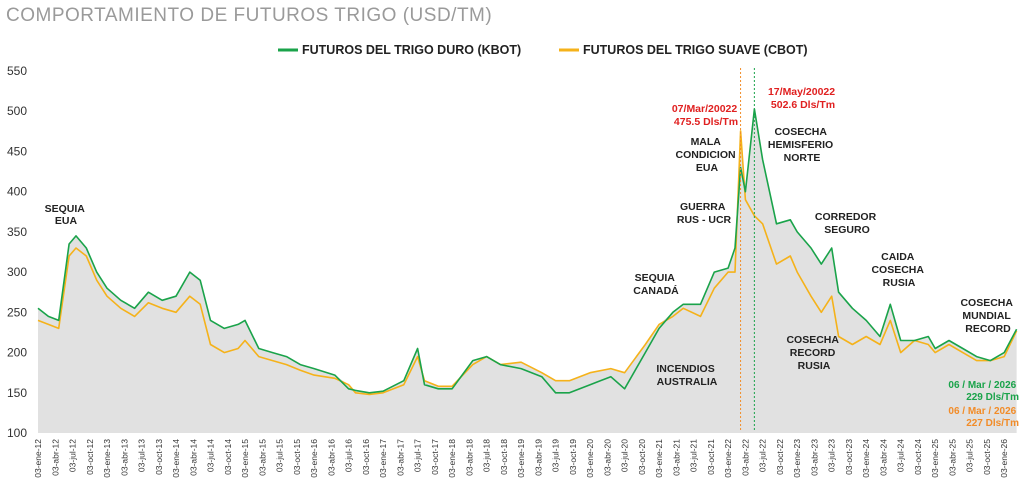 This screenshot has width=1024, height=492. What do you see at coordinates (556, 455) in the screenshot?
I see `x-tick-label: 03-jul-19` at bounding box center [556, 455].